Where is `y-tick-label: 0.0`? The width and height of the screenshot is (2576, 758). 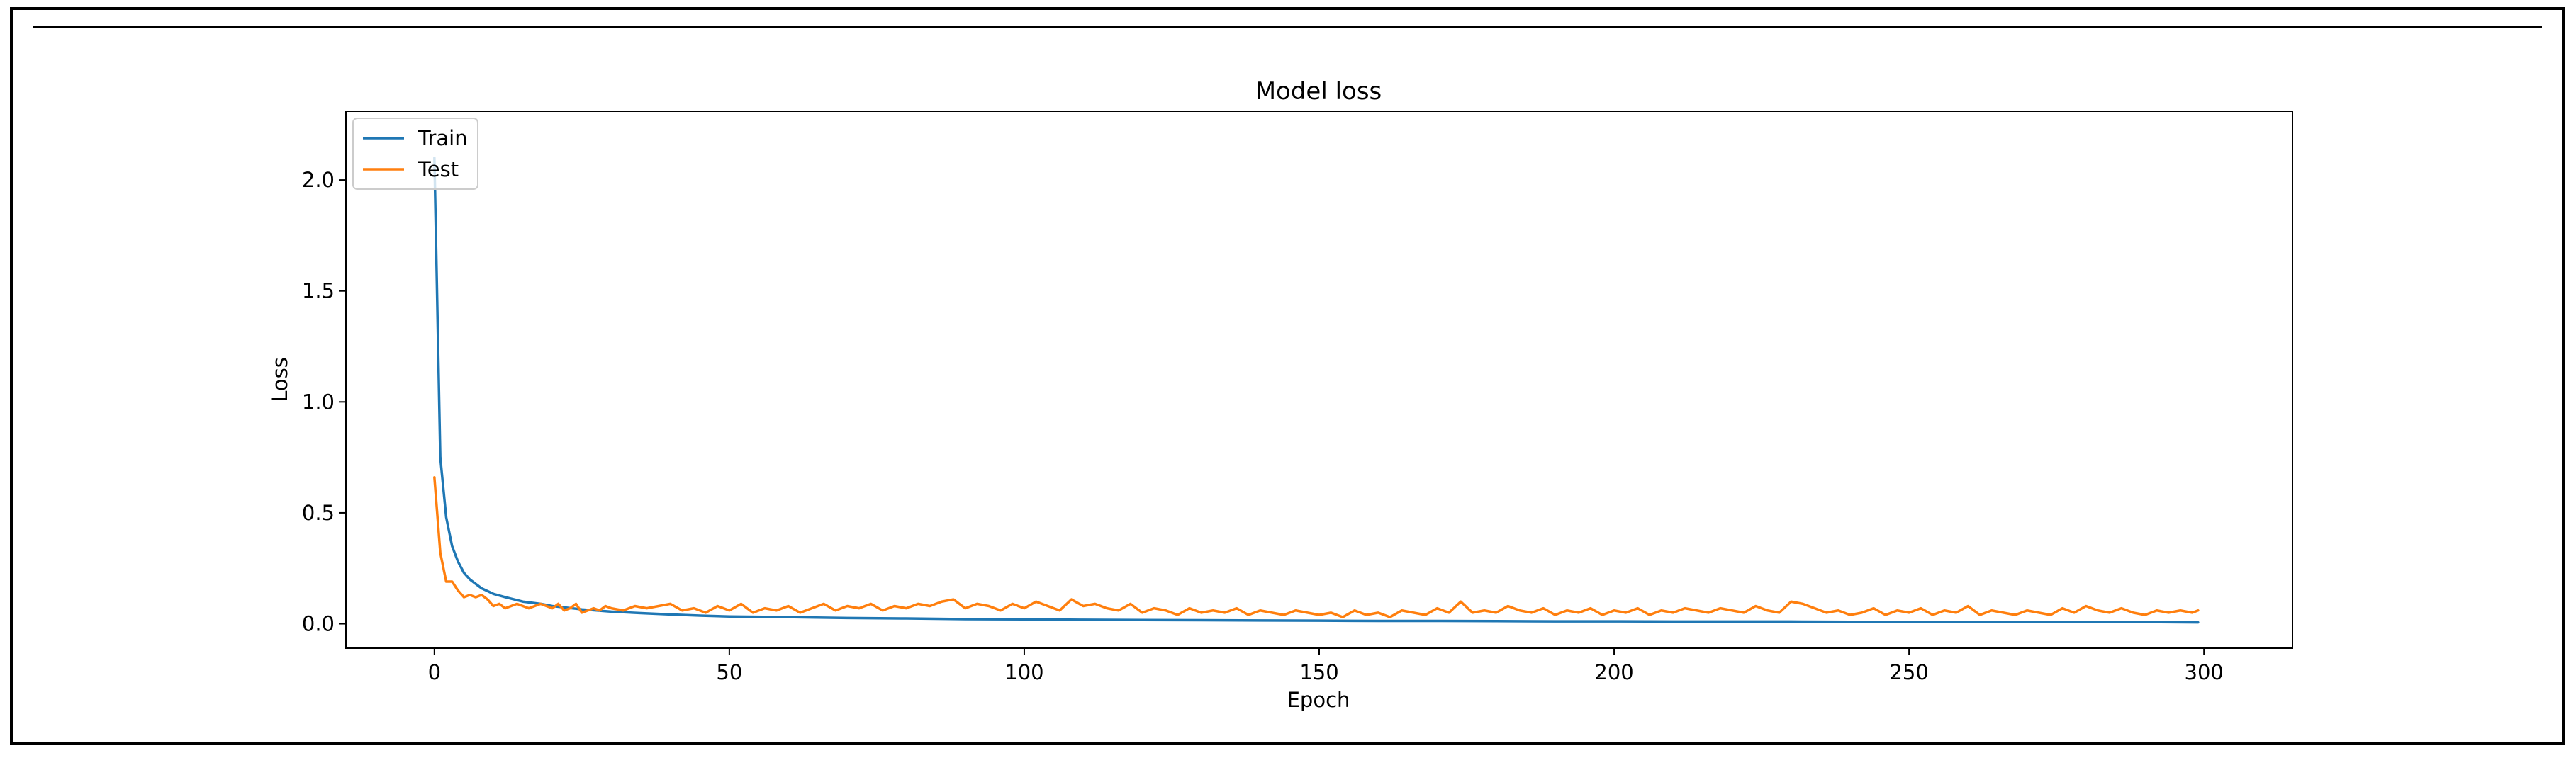 y-tick-label: 0.0 is located at coordinates (319, 624).